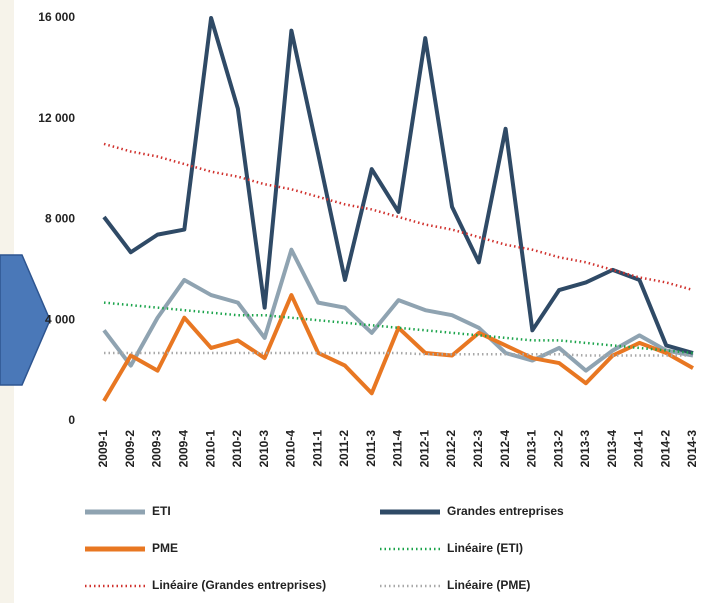 This screenshot has height=608, width=721. What do you see at coordinates (692, 449) in the screenshot?
I see `x-tick-label: 2014-3` at bounding box center [692, 449].